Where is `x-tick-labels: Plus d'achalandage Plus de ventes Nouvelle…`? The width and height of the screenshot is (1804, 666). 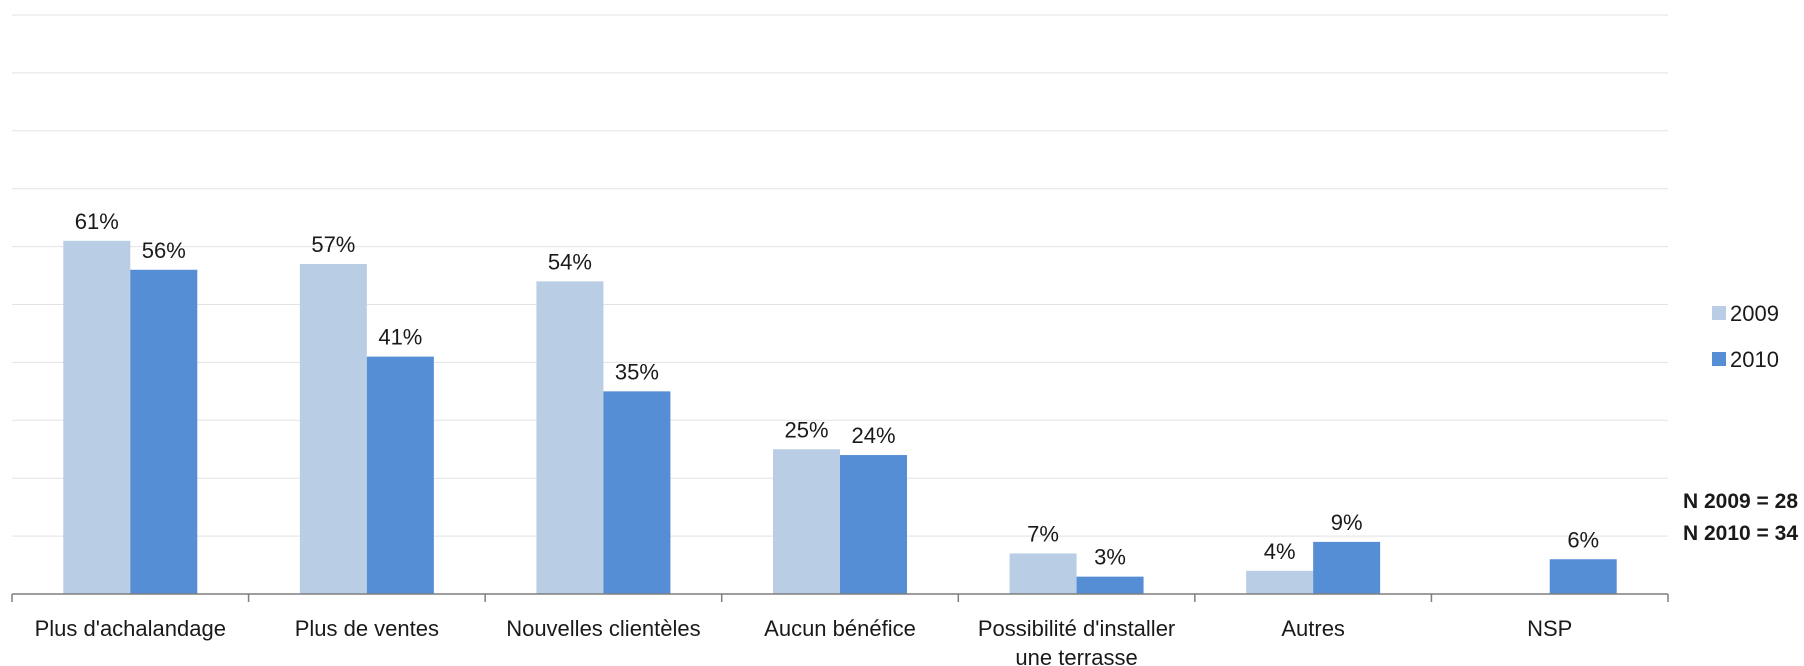 x-tick-labels: Plus d'achalandage Plus de ventes Nouvelle… is located at coordinates (804, 641).